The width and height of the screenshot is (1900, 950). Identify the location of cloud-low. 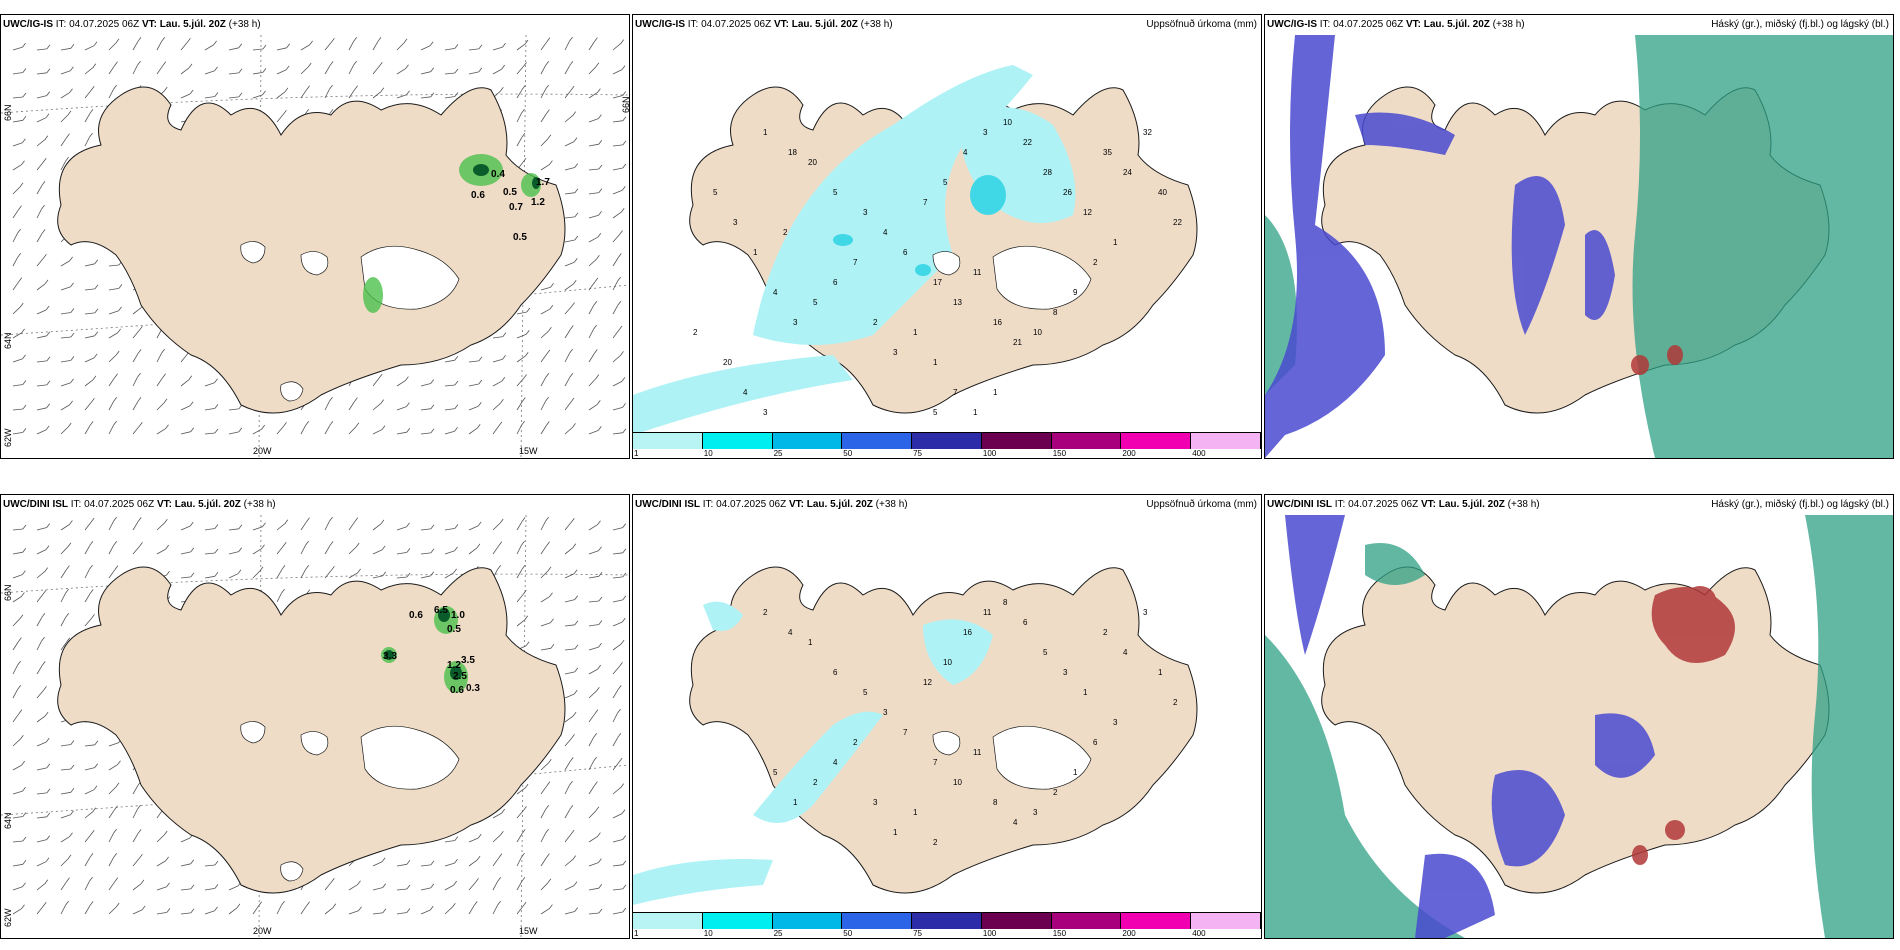
(1440, 246).